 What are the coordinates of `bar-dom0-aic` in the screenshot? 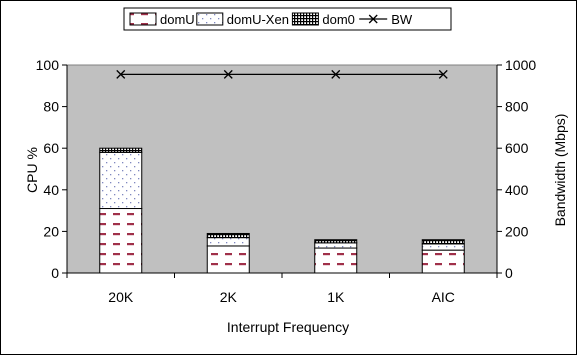 It's located at (443, 242).